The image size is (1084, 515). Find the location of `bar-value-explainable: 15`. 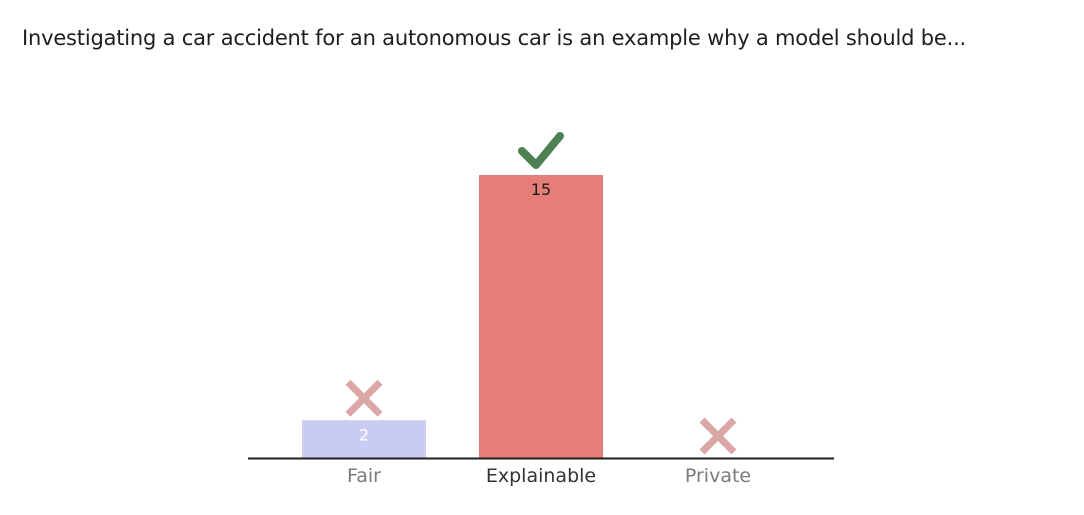

bar-value-explainable: 15 is located at coordinates (541, 189).